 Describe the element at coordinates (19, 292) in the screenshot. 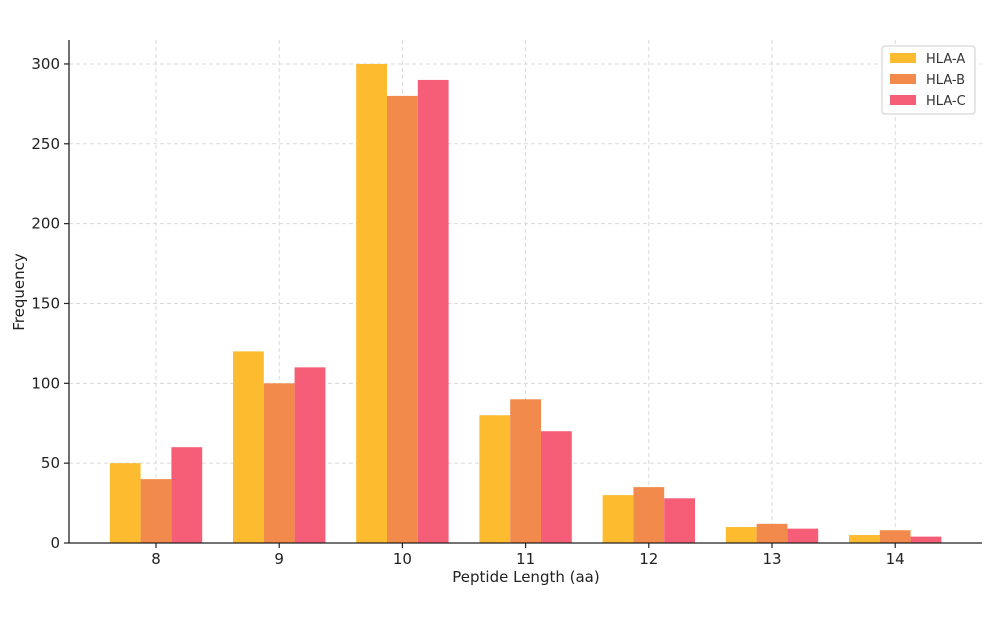

I see `y-axis-title: Frequency` at that location.